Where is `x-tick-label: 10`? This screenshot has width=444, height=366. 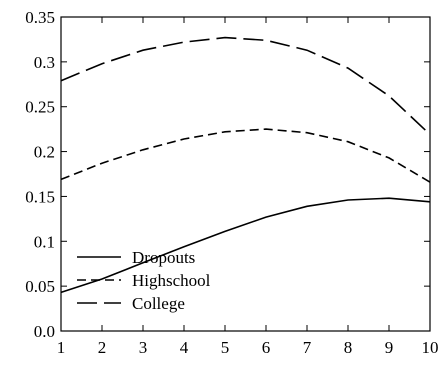 x-tick-label: 10 is located at coordinates (430, 347).